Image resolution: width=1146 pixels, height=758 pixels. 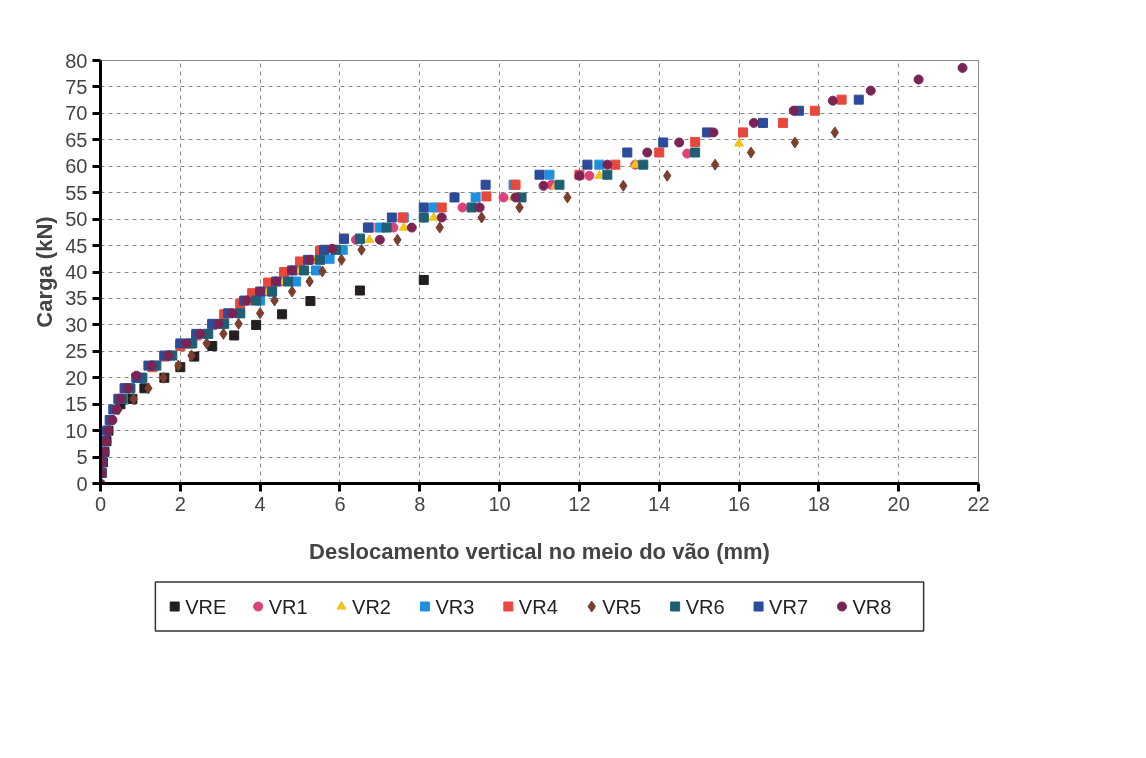 What do you see at coordinates (76, 324) in the screenshot?
I see `y-tick-label: 30` at bounding box center [76, 324].